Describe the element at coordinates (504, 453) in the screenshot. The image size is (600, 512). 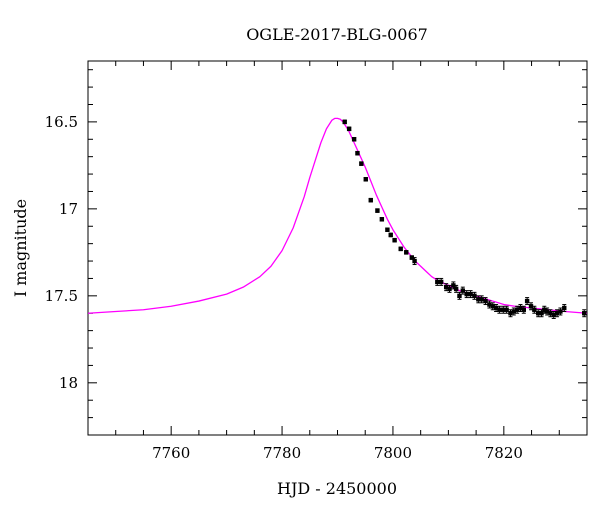
I see `x-tick-label: 7820` at that location.